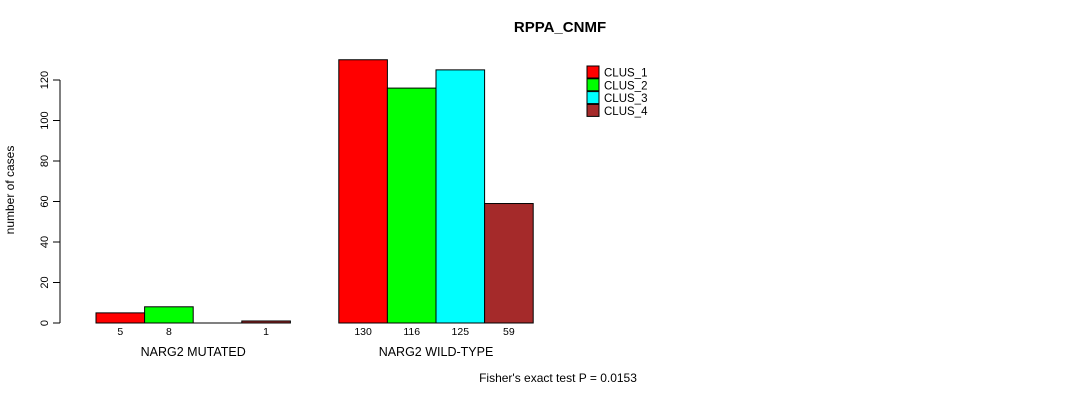  I want to click on footnote: Fisher's exact test P = 0.0153, so click(558, 378).